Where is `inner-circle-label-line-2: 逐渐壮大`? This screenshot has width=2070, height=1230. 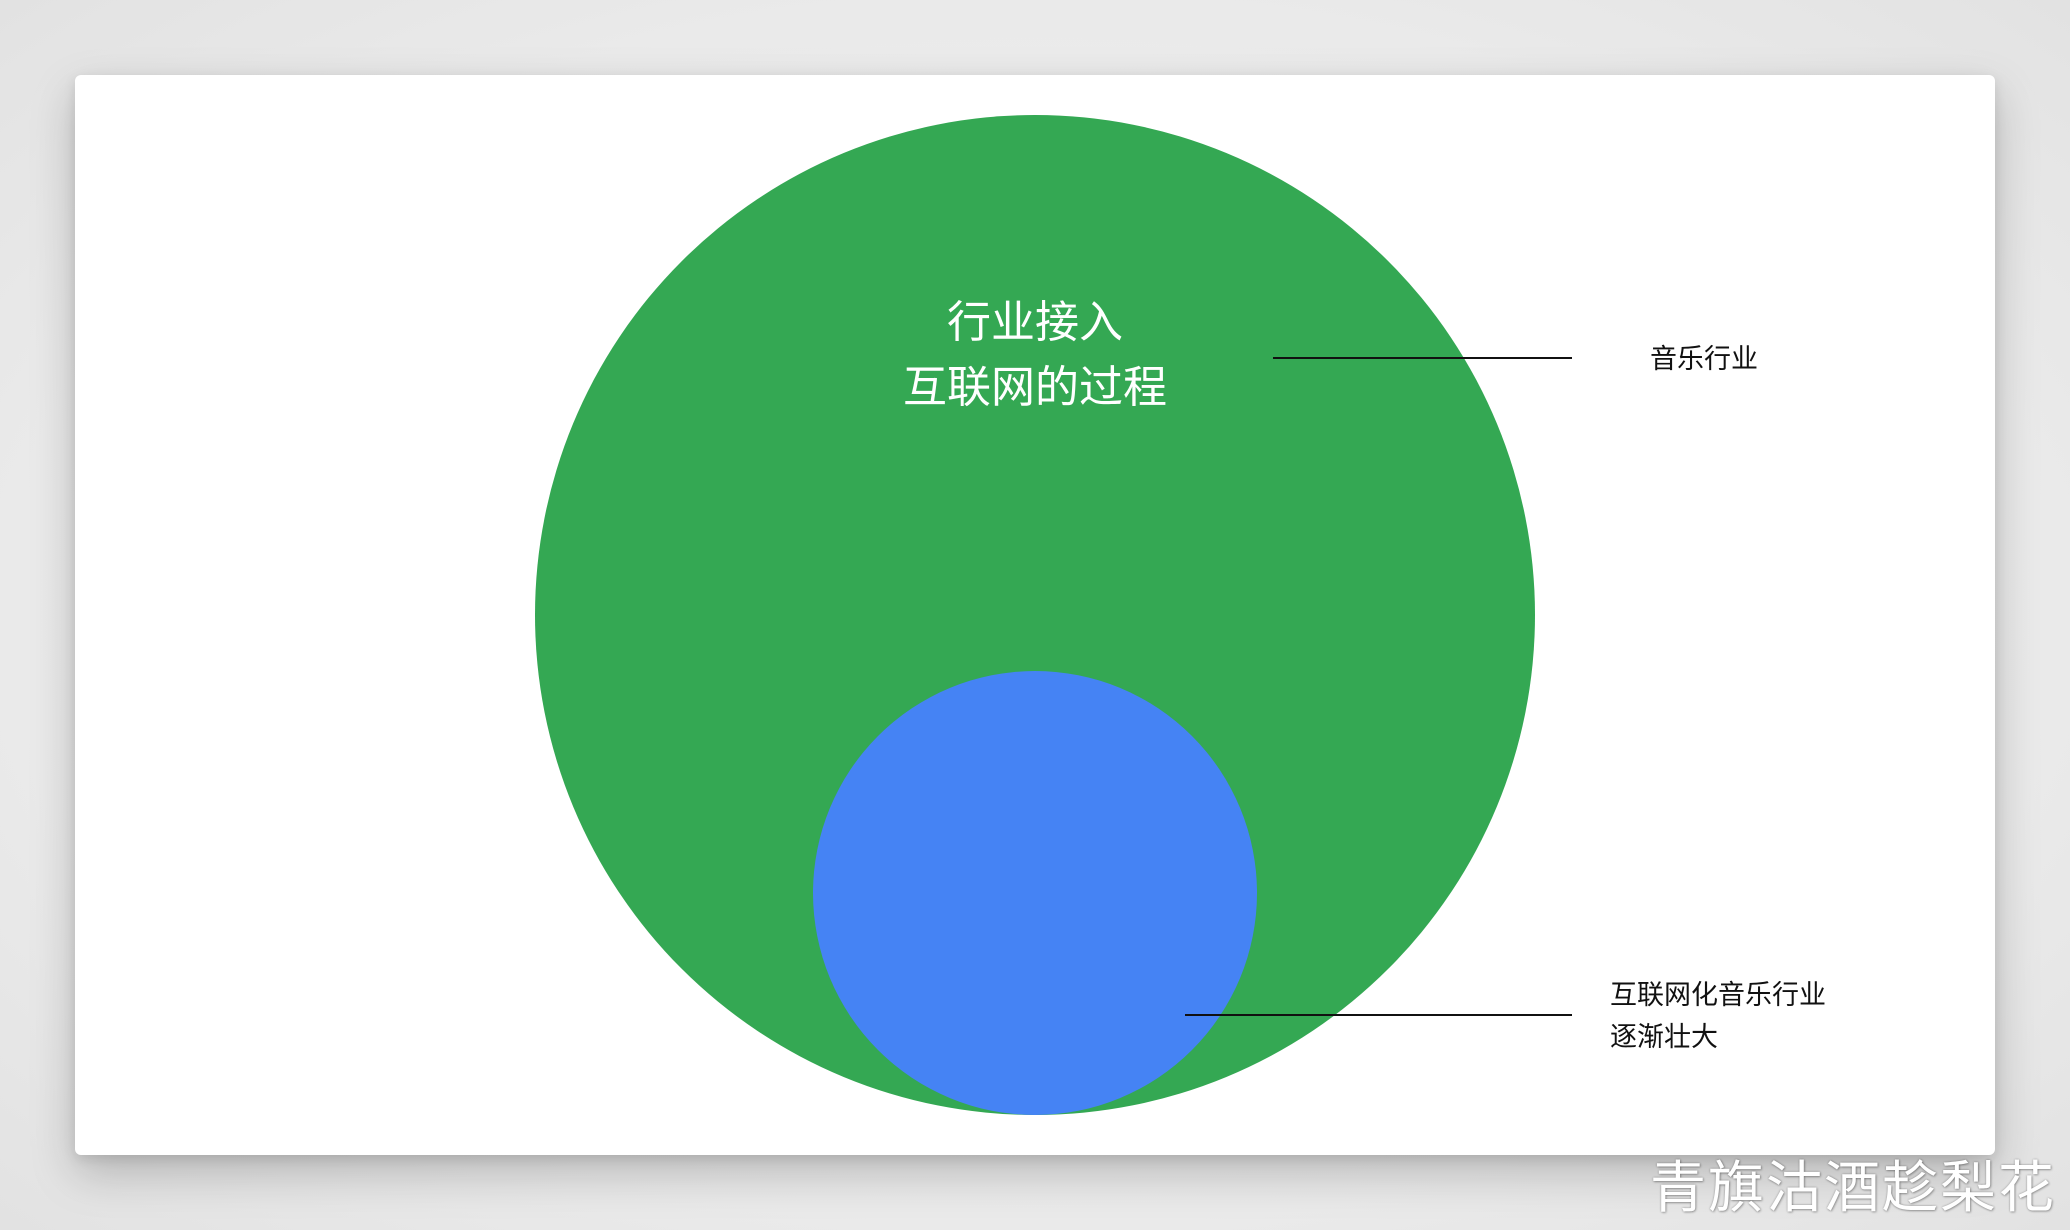 inner-circle-label-line-2: 逐渐壮大 is located at coordinates (1664, 1037).